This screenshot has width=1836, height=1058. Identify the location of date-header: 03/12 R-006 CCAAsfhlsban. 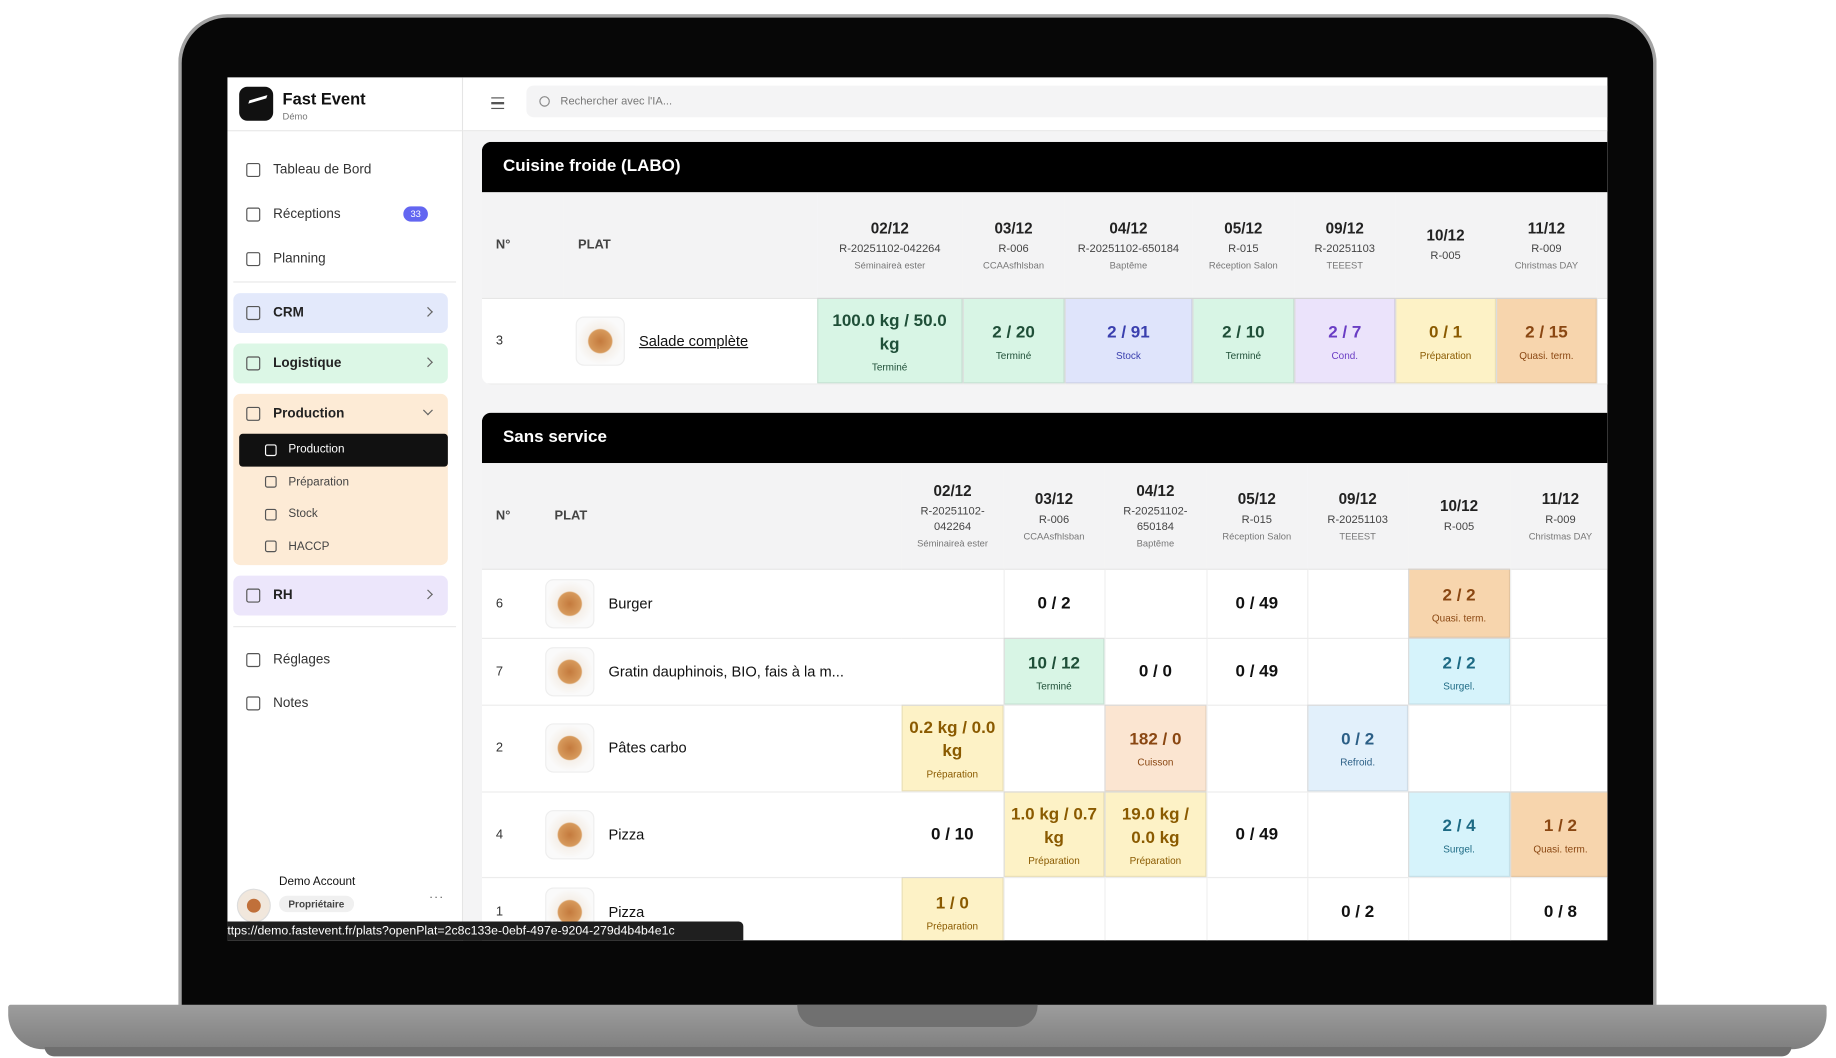
(1054, 516).